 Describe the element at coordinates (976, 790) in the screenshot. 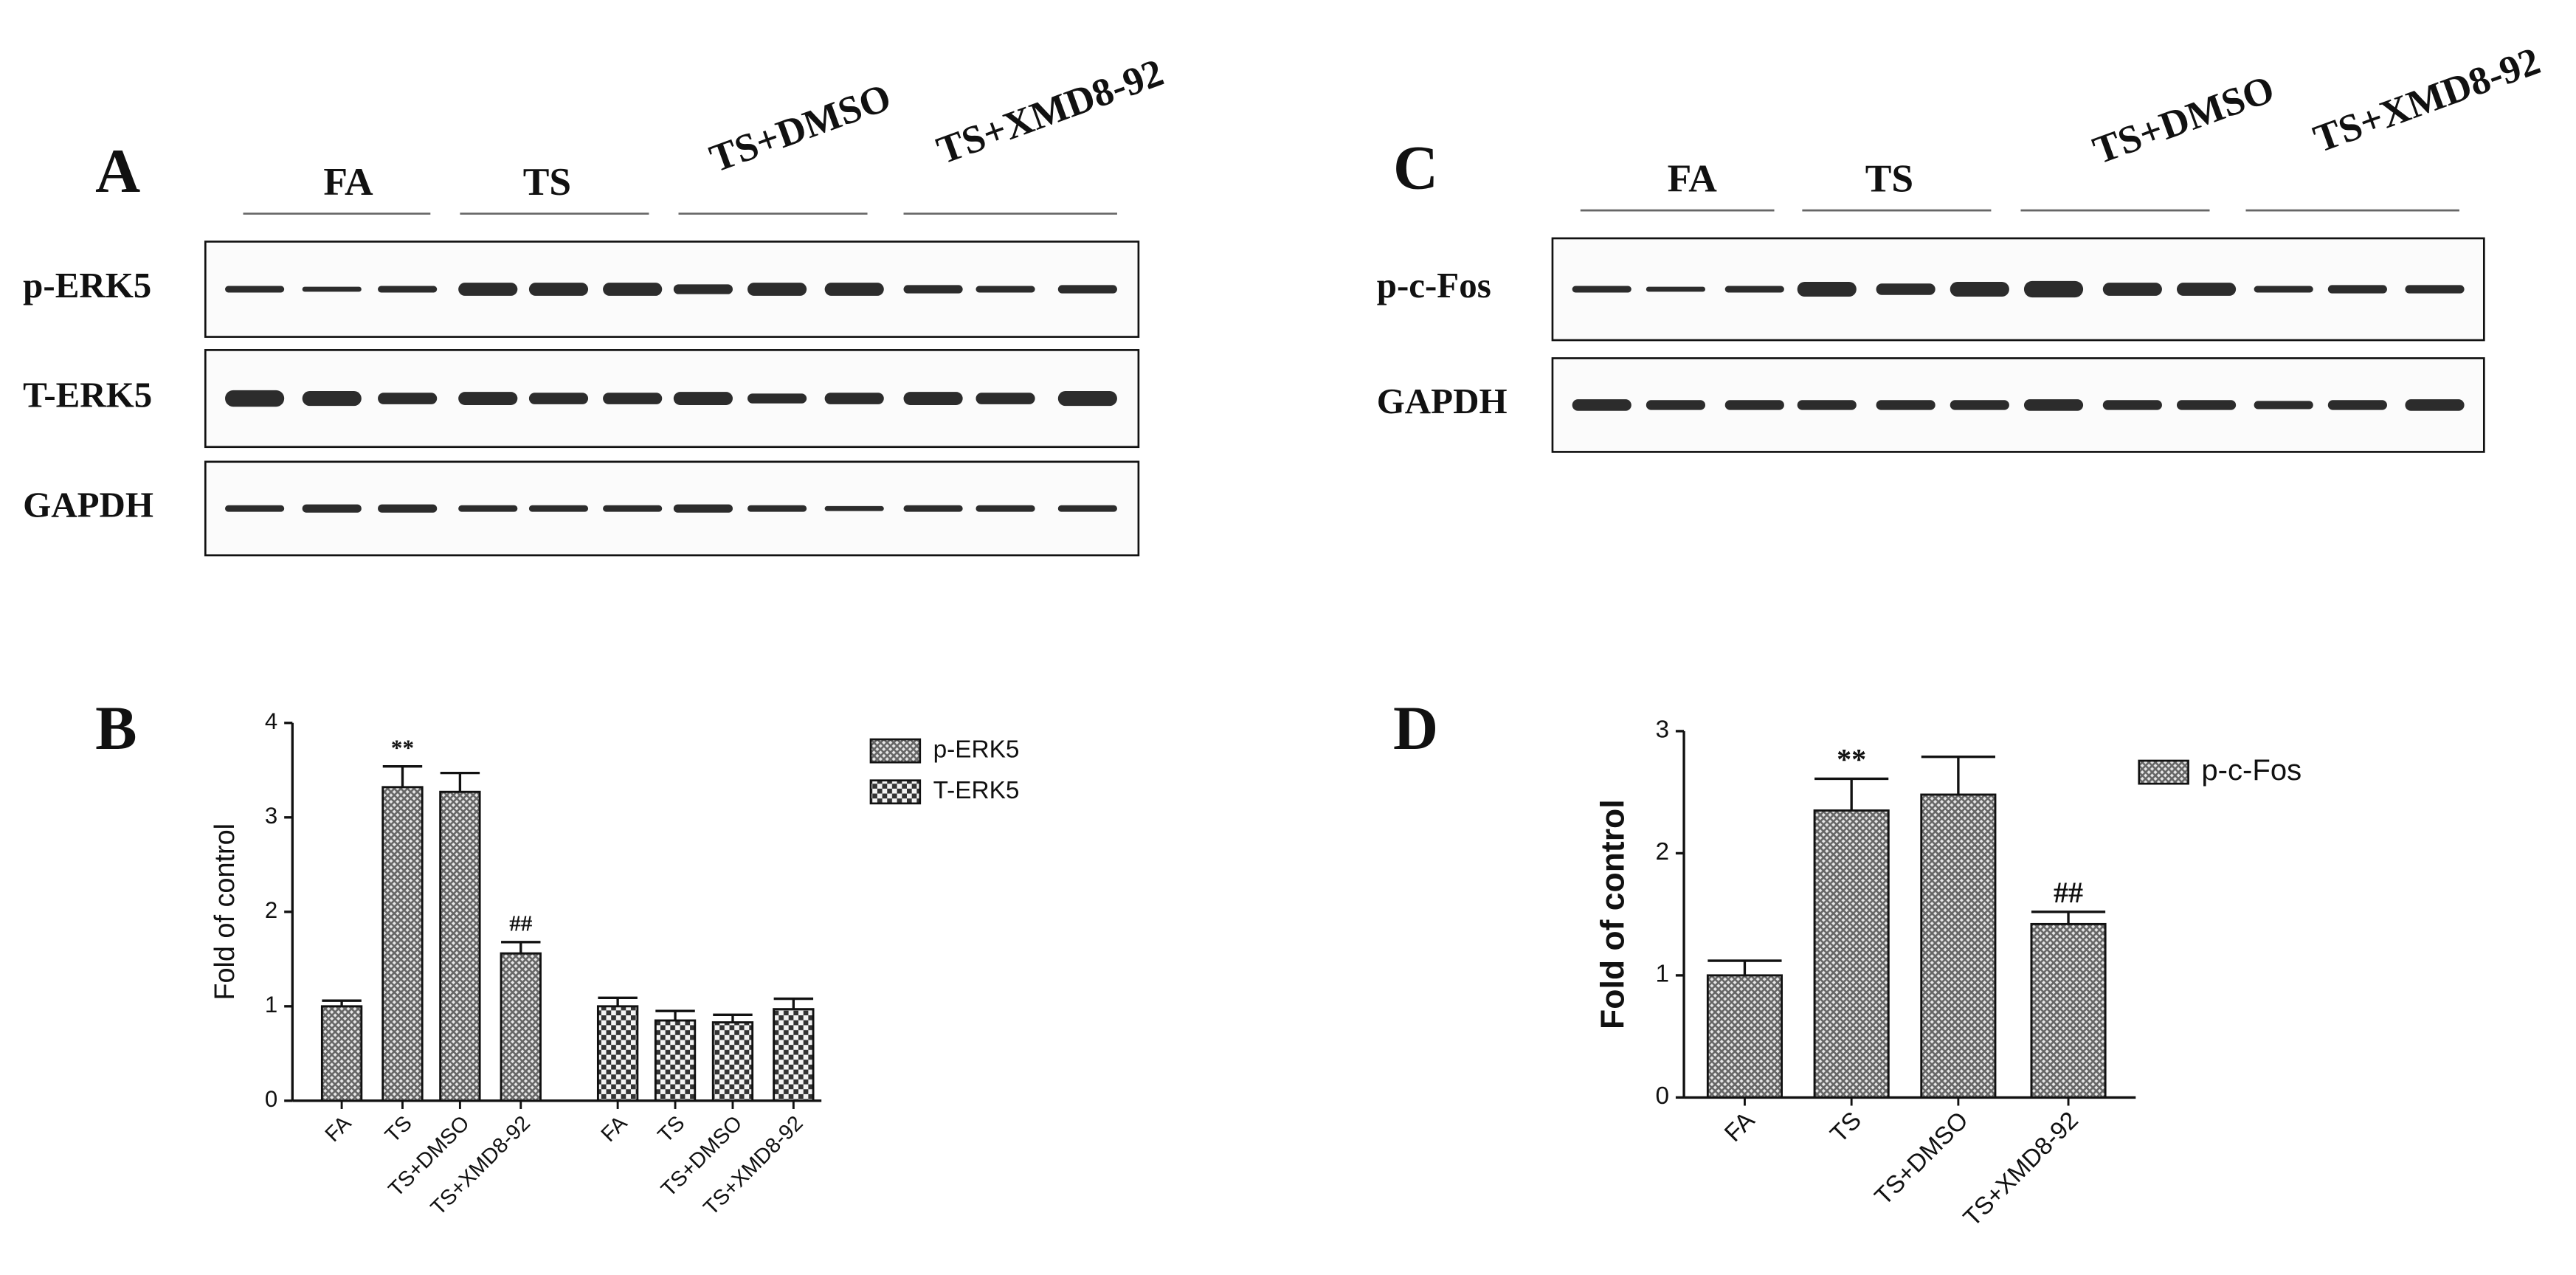

I see `legend-label: T-ERK5` at that location.